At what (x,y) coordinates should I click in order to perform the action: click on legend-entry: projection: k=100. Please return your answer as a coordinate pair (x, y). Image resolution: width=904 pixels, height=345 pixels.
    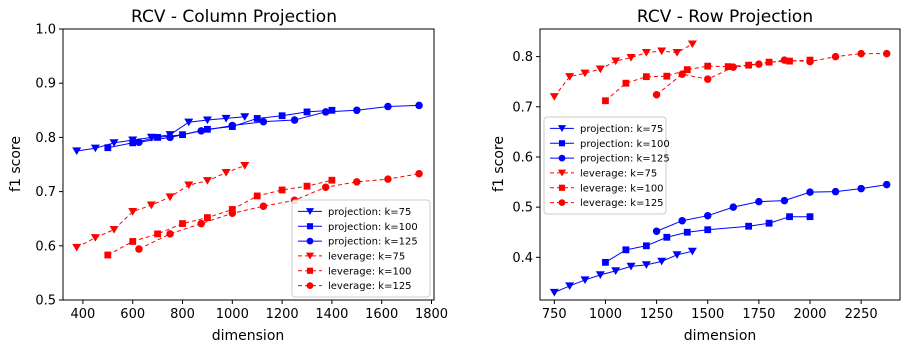
    Looking at the image, I should click on (625, 144).